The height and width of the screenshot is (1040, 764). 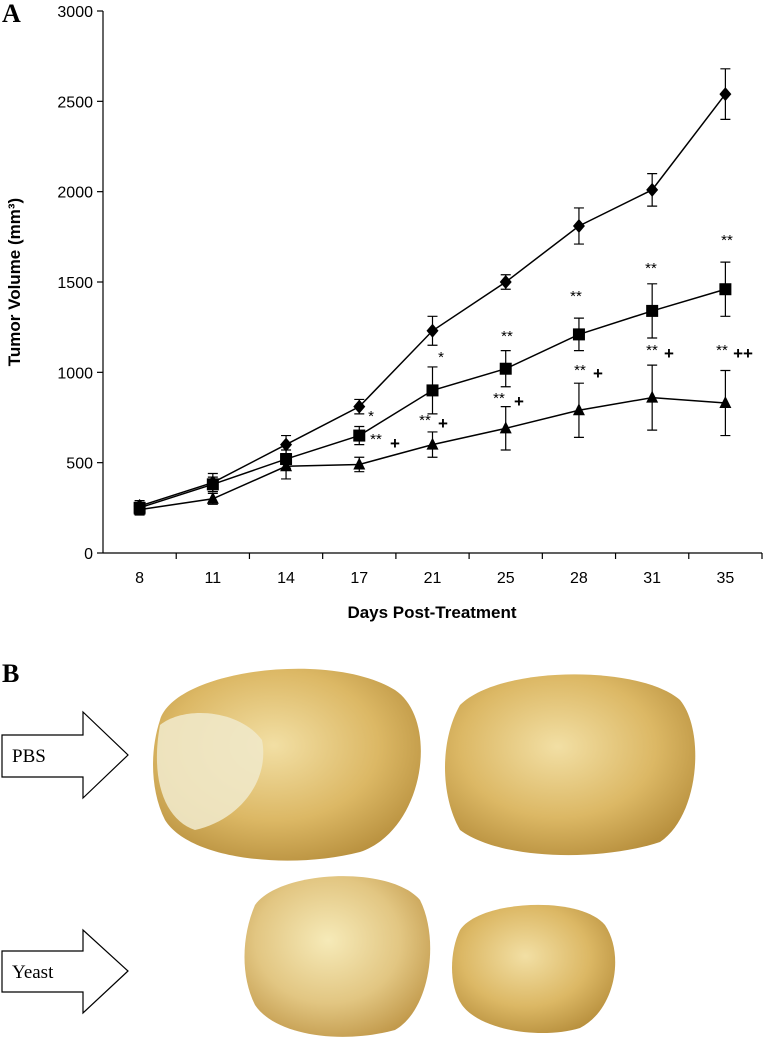 What do you see at coordinates (79, 464) in the screenshot?
I see `y-tick-label: 500` at bounding box center [79, 464].